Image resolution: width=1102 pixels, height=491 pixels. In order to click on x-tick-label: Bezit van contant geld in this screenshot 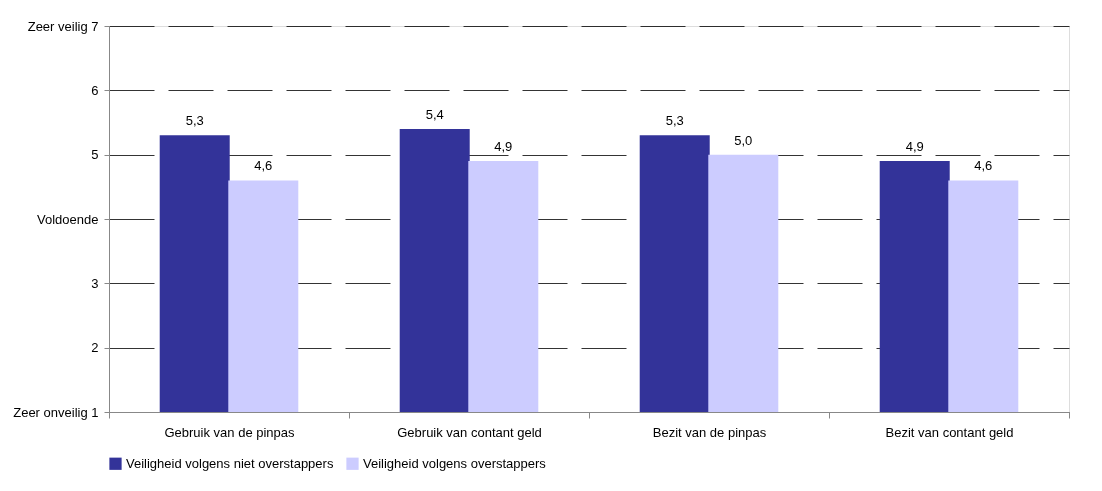, I will do `click(949, 432)`.